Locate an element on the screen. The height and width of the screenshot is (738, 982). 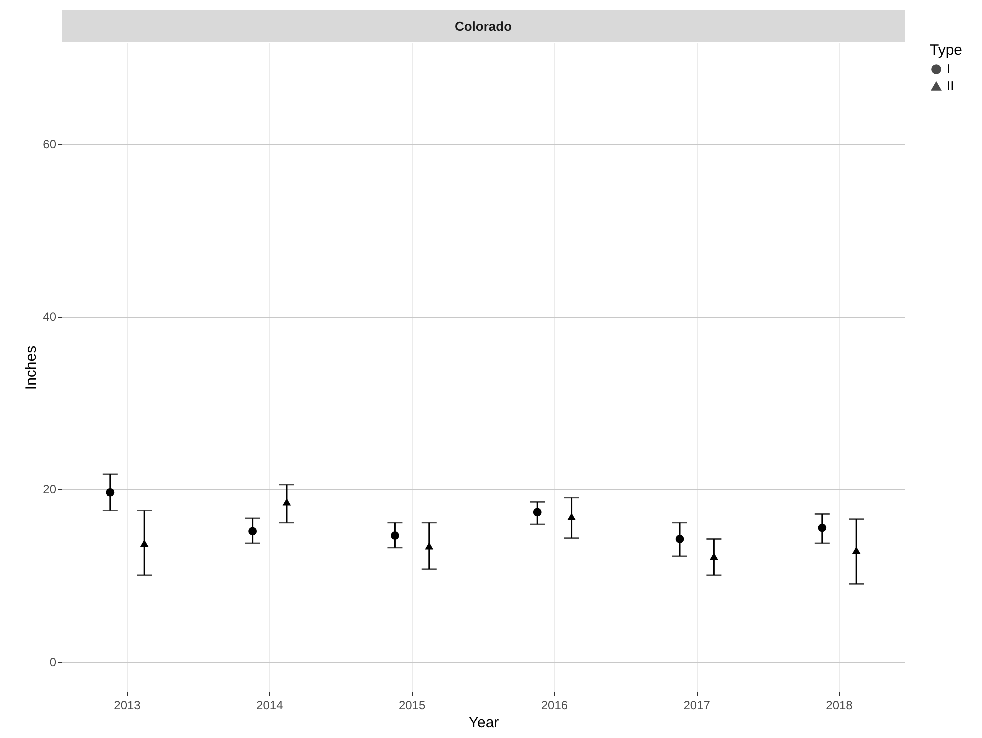
x-tick-label: 2017 is located at coordinates (697, 705).